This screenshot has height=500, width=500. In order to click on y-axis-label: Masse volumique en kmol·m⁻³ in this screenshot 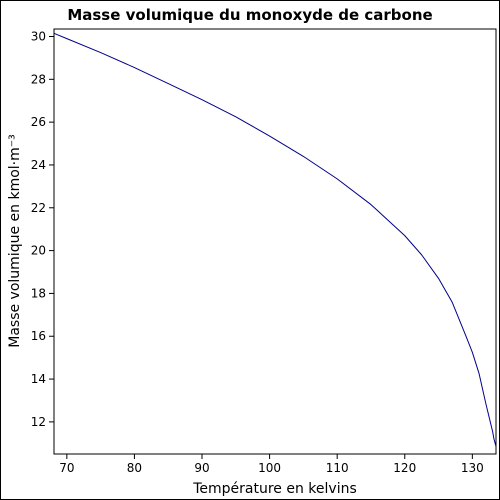, I will do `click(15, 241)`.